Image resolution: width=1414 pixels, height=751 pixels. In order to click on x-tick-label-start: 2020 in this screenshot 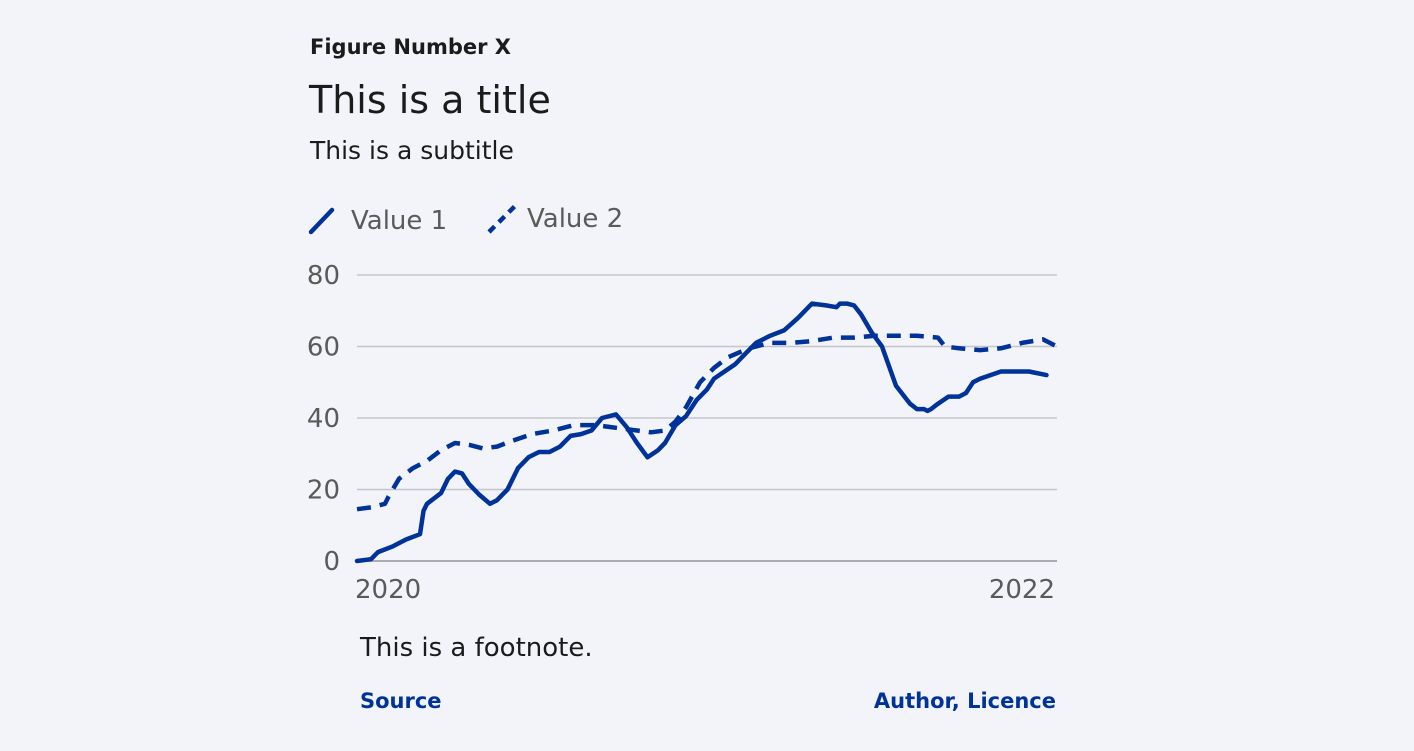, I will do `click(388, 590)`.